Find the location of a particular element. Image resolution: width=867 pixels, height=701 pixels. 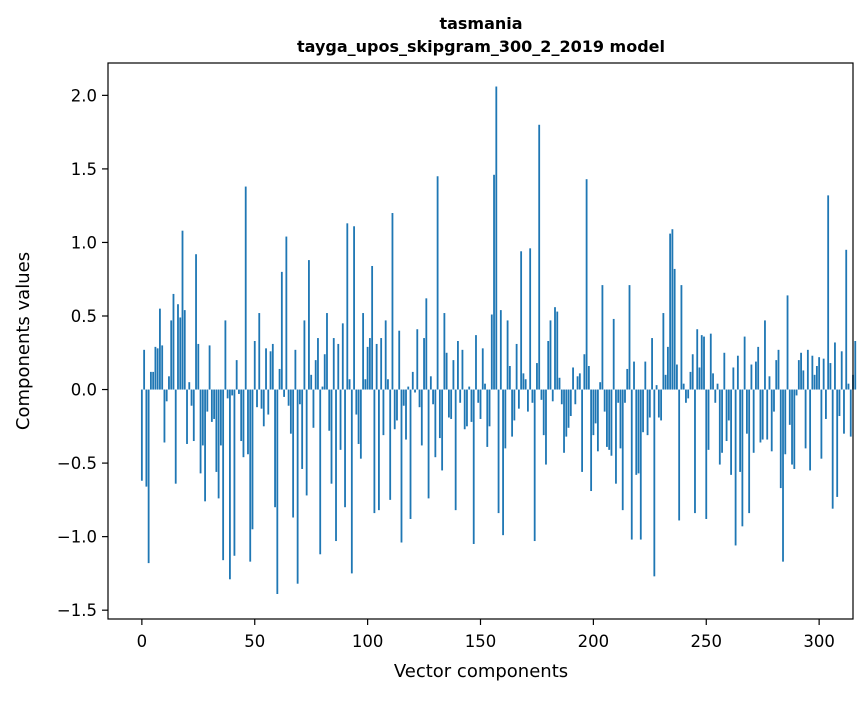

x-tick-label: 0 is located at coordinates (142, 641).